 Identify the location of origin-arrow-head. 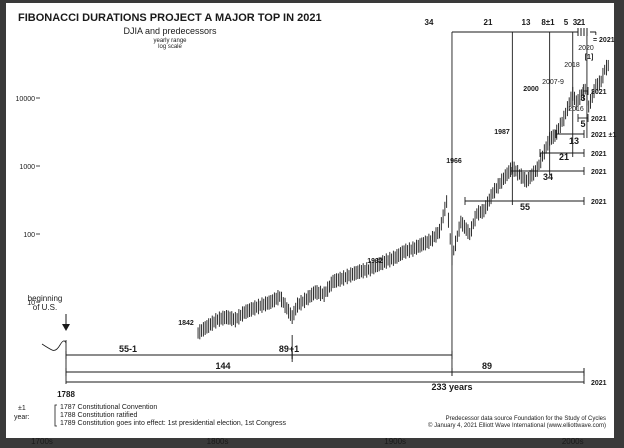
(66, 327).